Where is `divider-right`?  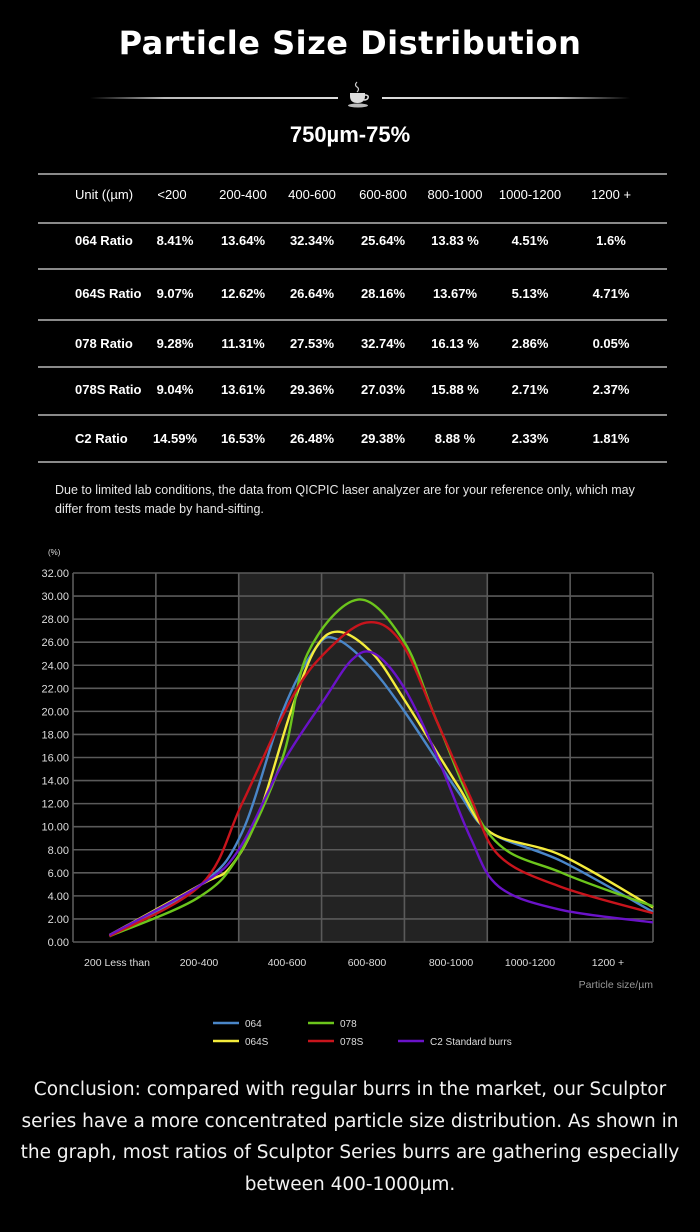 divider-right is located at coordinates (506, 98).